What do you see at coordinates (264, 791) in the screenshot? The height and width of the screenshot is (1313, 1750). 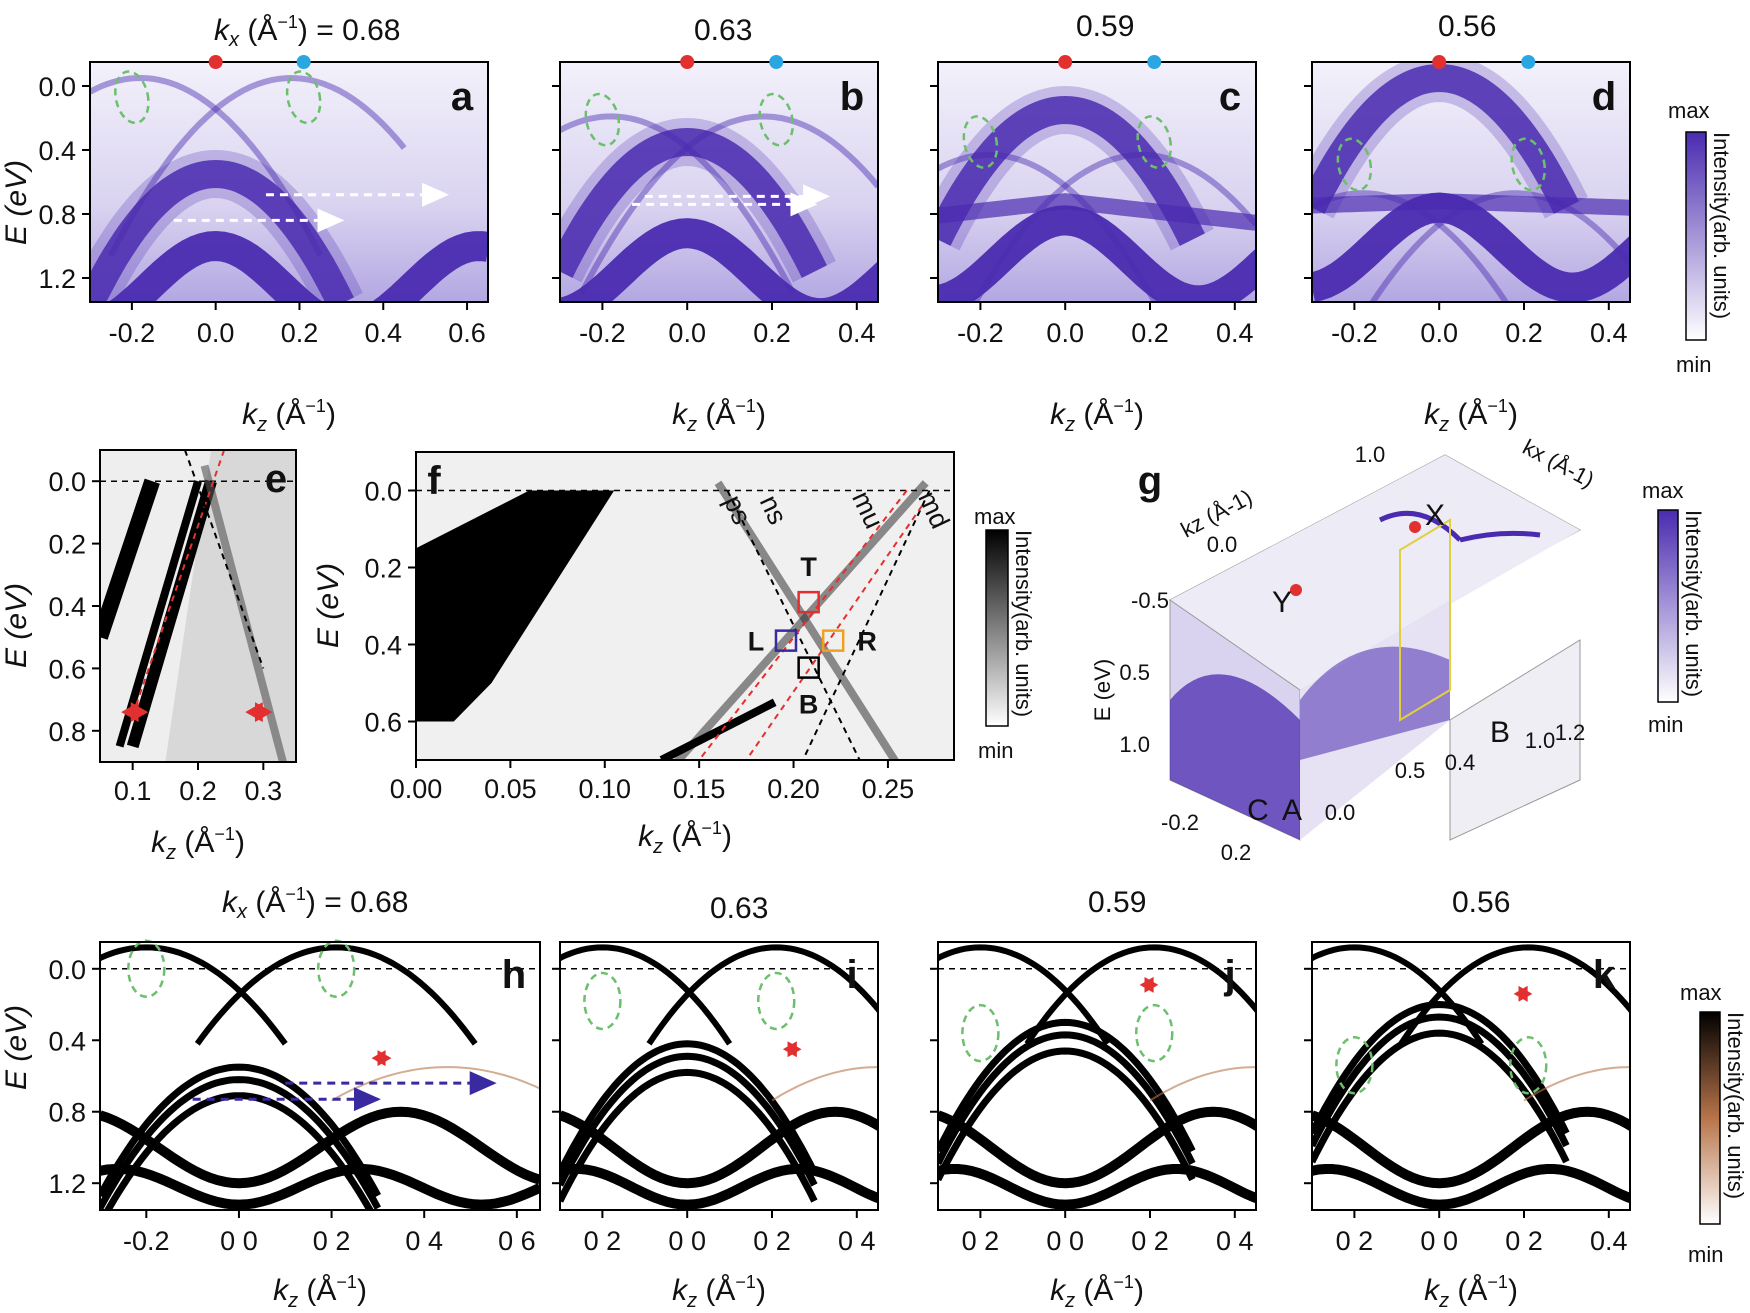 I see `xtick-label: 0.3` at bounding box center [264, 791].